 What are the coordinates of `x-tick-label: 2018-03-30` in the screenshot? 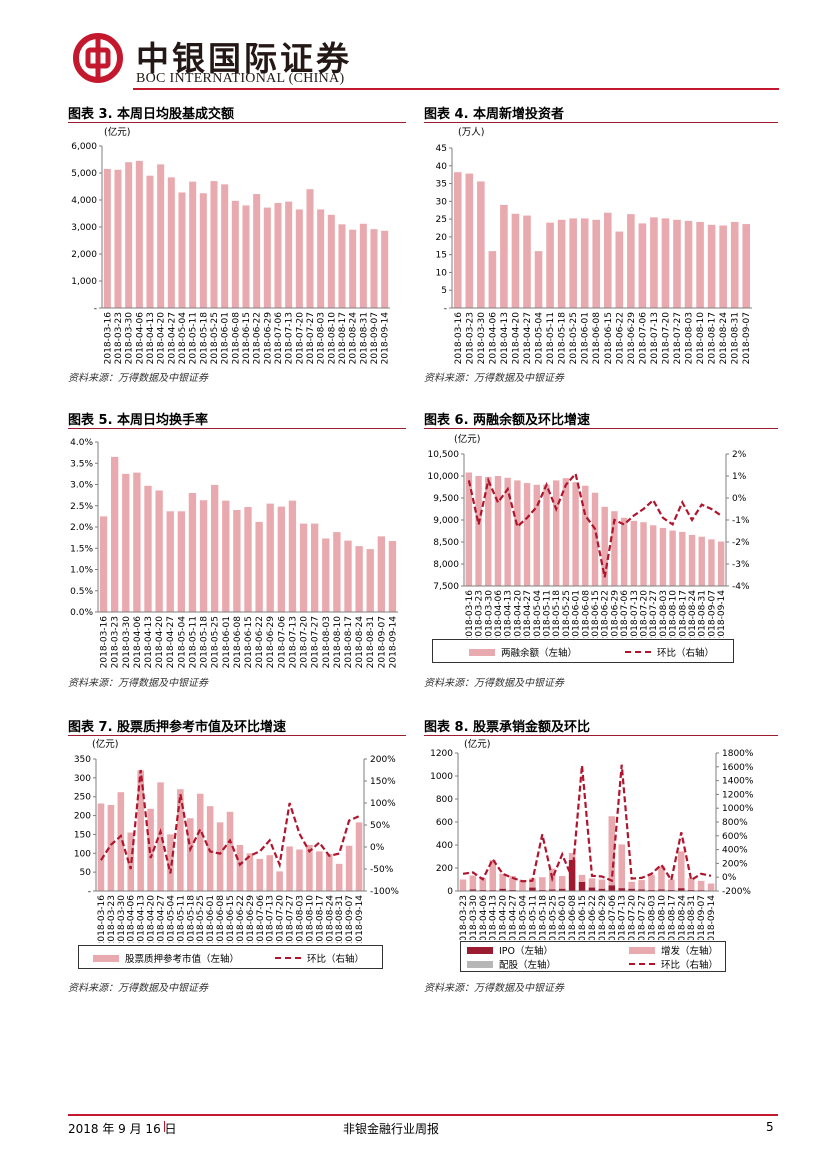 It's located at (122, 919).